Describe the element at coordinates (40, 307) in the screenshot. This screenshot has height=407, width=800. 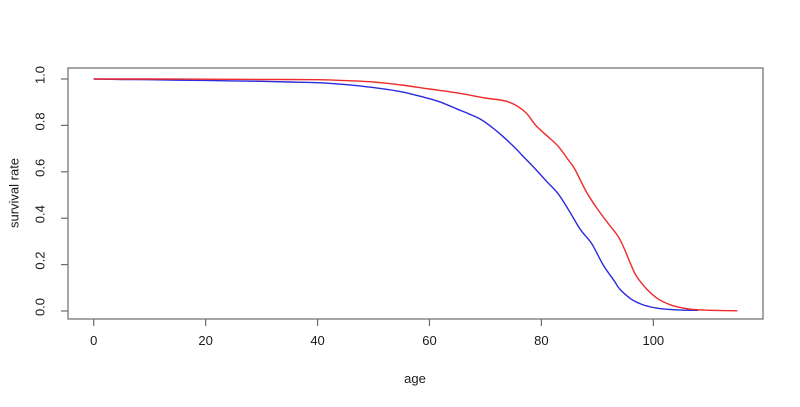
I see `y-tick-label: 0.0` at that location.